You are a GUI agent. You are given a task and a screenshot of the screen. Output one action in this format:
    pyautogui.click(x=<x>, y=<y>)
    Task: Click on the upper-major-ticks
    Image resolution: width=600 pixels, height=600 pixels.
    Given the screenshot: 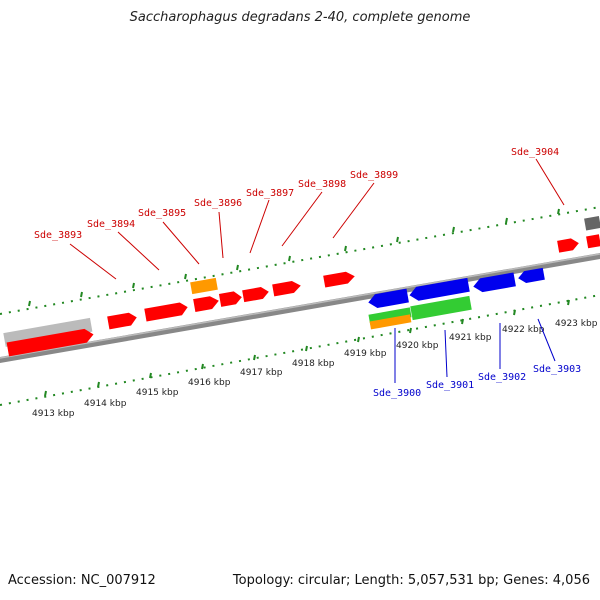 What is the action you would take?
    pyautogui.click(x=294, y=257)
    